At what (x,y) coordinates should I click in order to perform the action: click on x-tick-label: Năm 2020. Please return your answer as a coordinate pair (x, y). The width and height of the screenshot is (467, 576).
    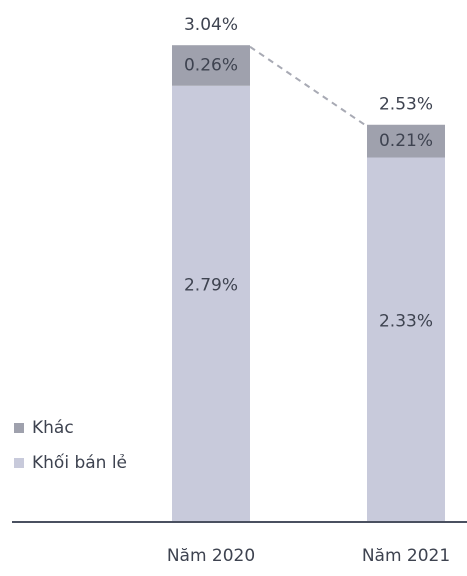
    Looking at the image, I should click on (211, 556).